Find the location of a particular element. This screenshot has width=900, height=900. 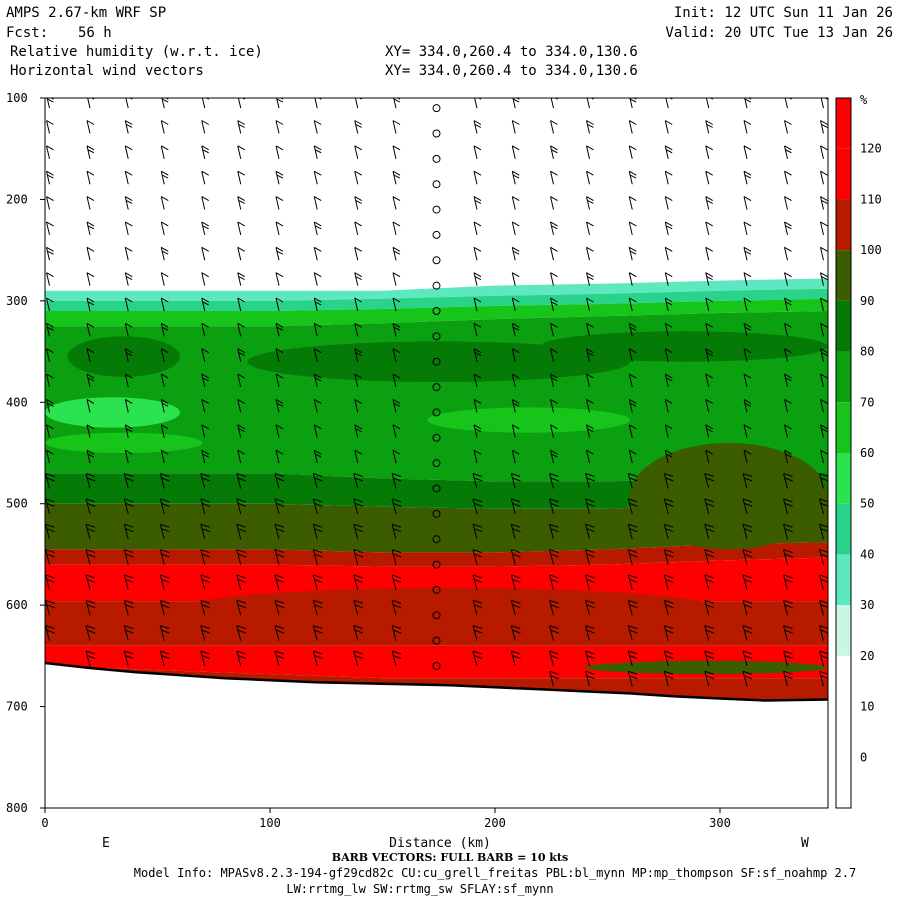

field-wind-label: Horizontal wind vectors is located at coordinates (107, 71).